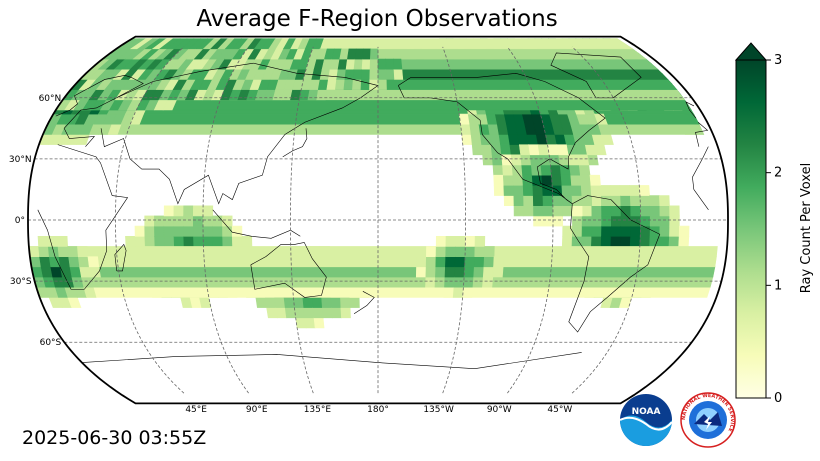 Image resolution: width=820 pixels, height=461 pixels. Describe the element at coordinates (114, 438) in the screenshot. I see `timestamp: 2025-06-30 03:55Z` at that location.